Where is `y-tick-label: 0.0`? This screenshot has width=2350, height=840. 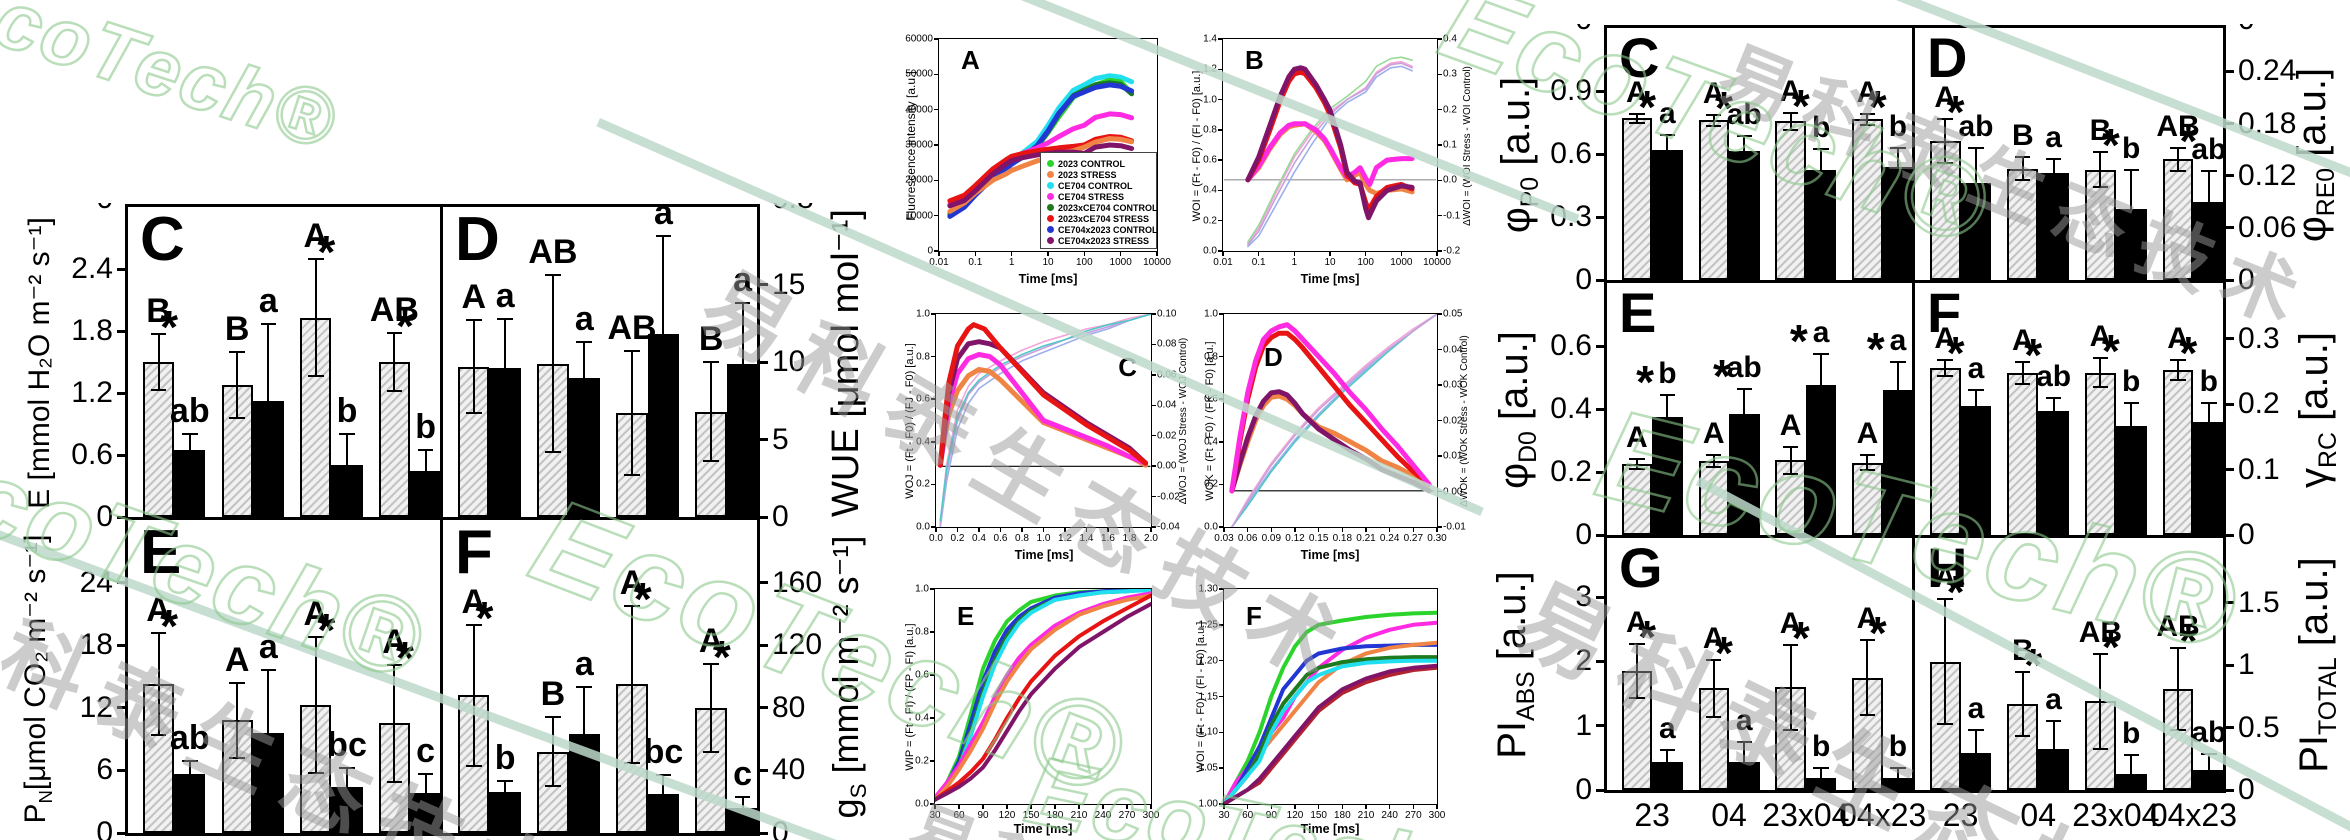
y-tick-label: 0.0 is located at coordinates (1211, 527).